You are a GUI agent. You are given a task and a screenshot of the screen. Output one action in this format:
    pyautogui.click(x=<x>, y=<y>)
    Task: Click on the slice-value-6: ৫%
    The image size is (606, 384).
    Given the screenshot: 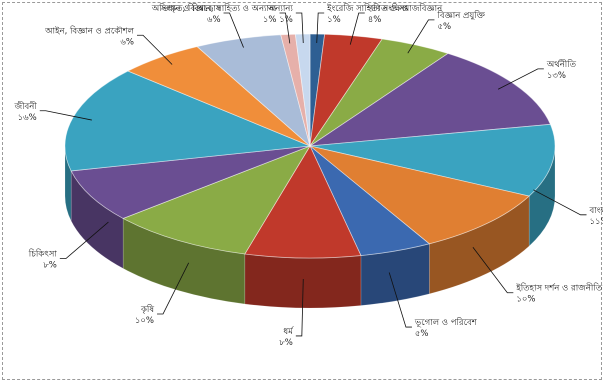 What is the action you would take?
    pyautogui.click(x=422, y=334)
    